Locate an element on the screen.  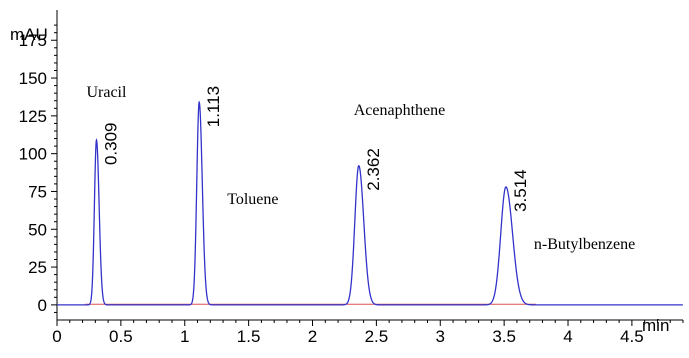
x-tick-label: 1 is located at coordinates (184, 336).